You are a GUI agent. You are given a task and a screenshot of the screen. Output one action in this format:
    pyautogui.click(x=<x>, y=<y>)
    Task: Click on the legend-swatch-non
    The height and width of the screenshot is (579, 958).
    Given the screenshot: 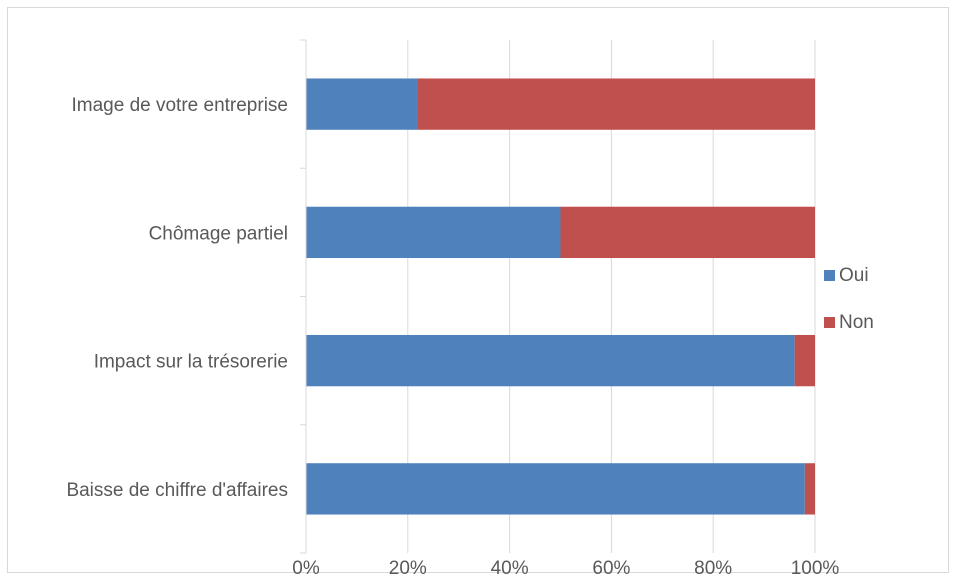 What is the action you would take?
    pyautogui.click(x=829, y=322)
    